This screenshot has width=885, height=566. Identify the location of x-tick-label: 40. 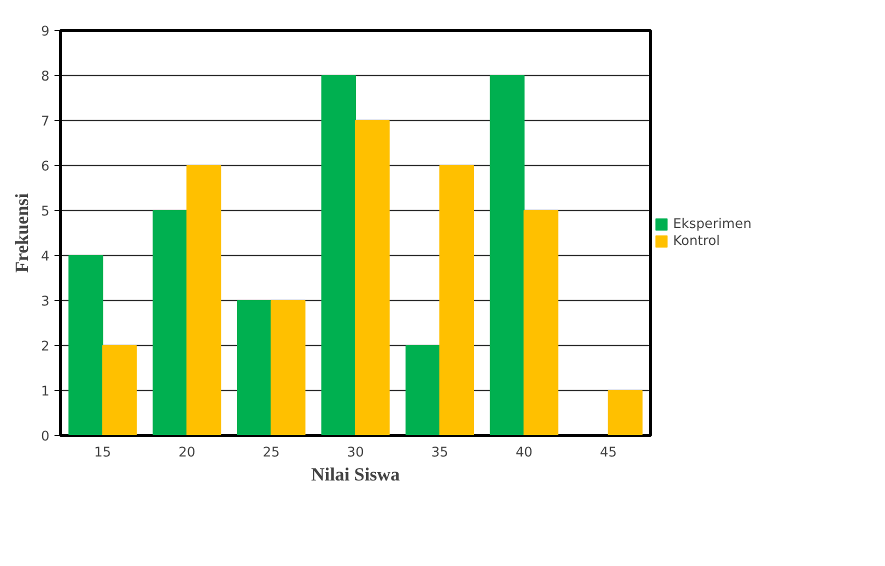
(524, 453).